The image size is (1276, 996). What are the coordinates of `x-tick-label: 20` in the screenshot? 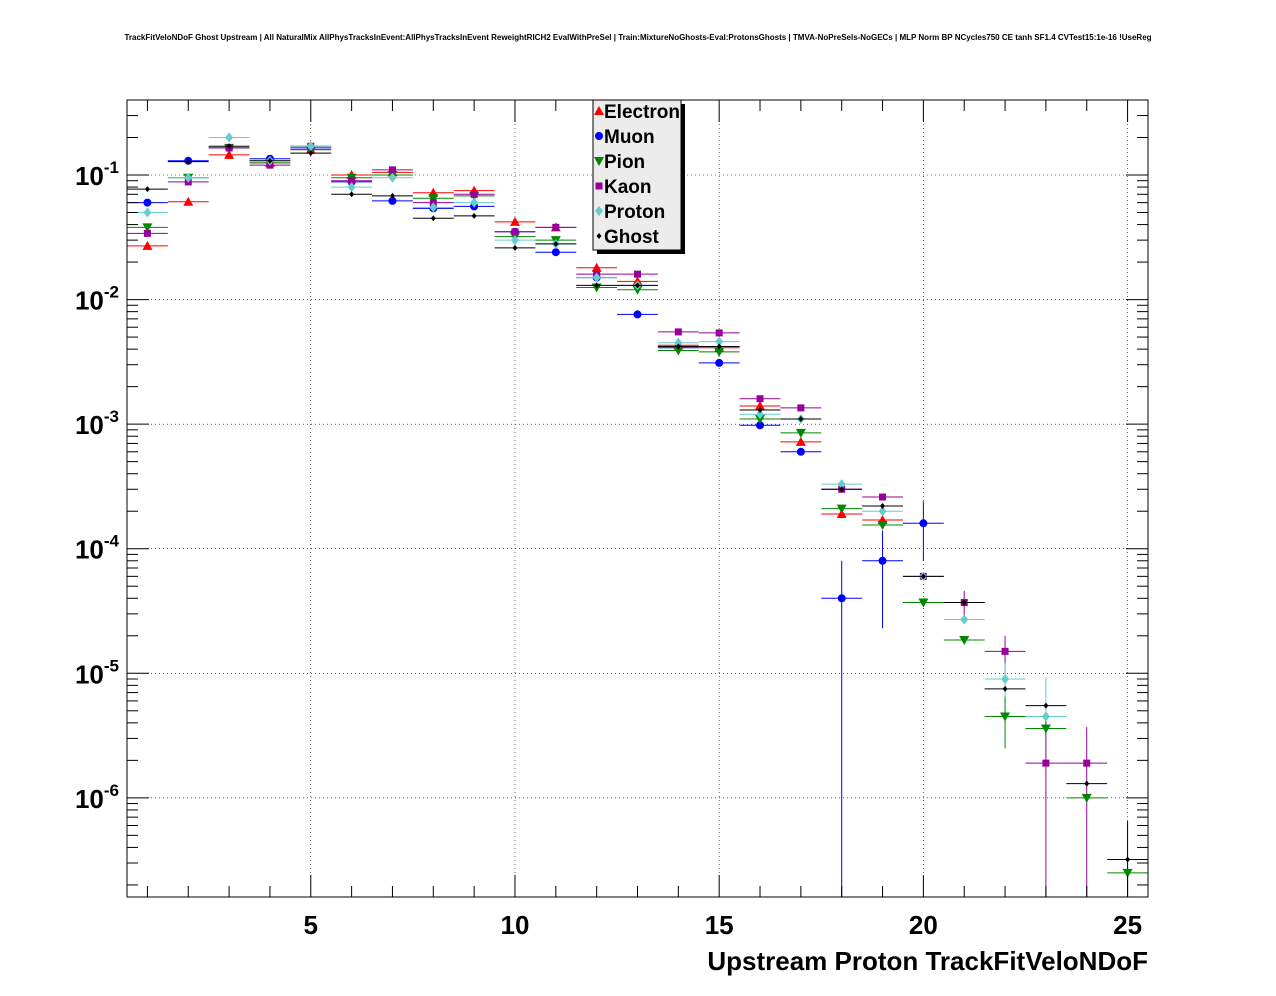 It's located at (923, 925).